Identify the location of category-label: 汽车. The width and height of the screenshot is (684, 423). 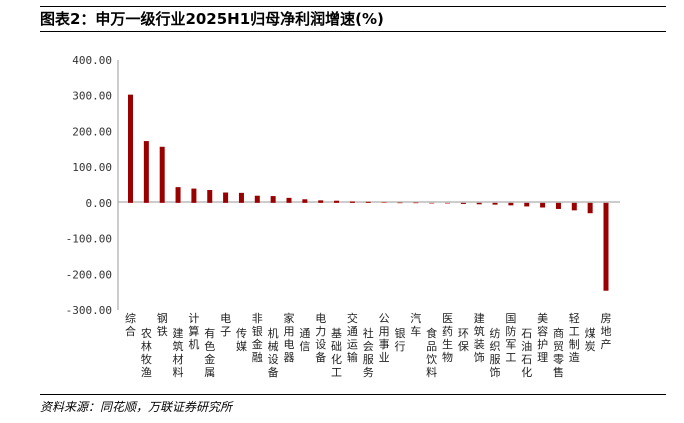
(415, 324).